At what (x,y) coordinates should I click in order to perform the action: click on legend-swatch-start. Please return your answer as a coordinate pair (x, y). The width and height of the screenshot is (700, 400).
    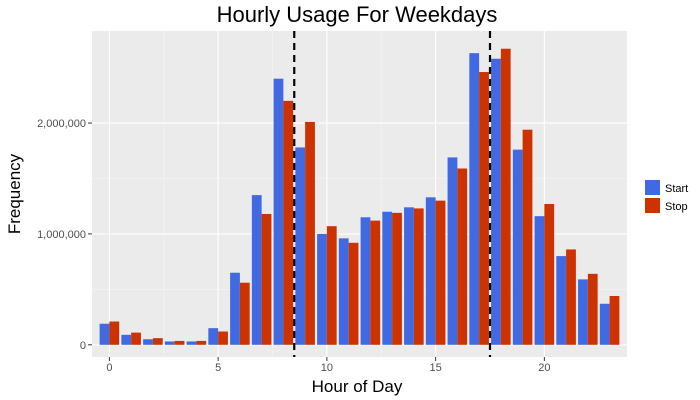
    Looking at the image, I should click on (652, 187).